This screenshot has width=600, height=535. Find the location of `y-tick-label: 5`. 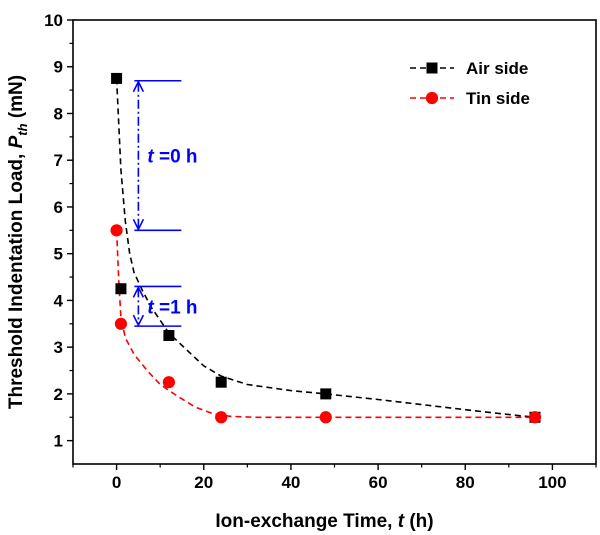

y-tick-label: 5 is located at coordinates (58, 254).